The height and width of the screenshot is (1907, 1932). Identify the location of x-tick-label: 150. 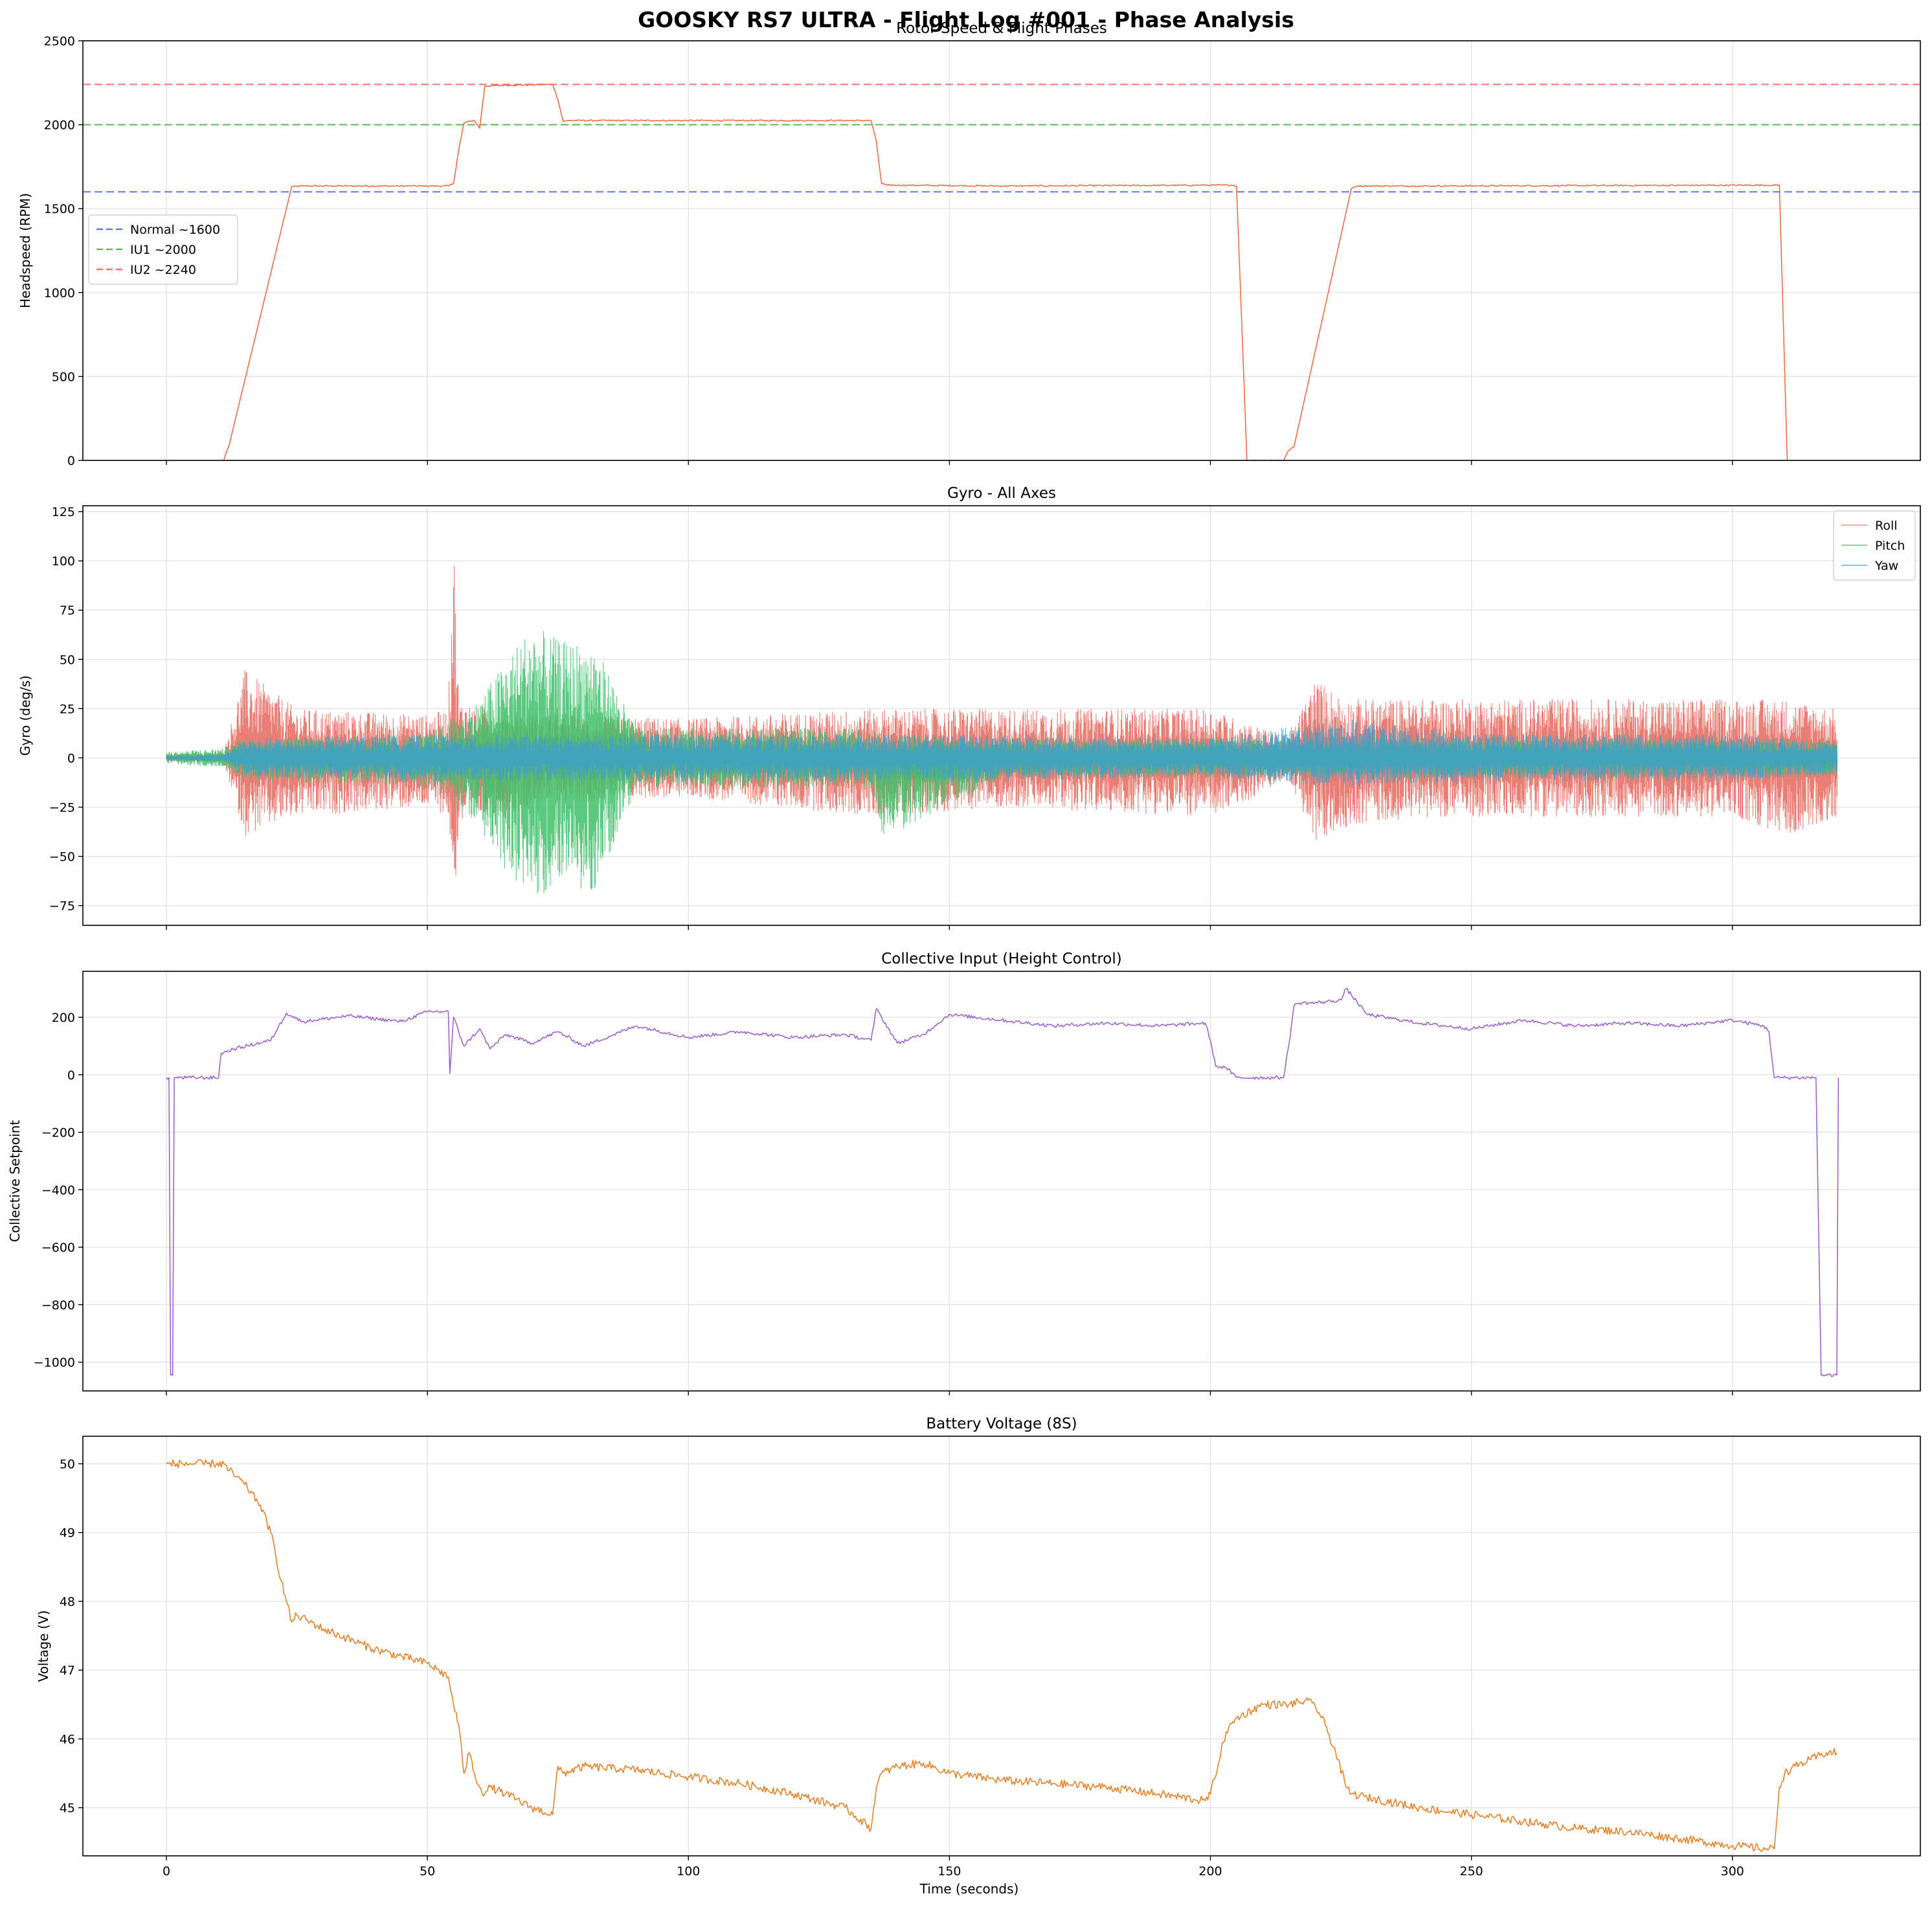
(949, 1871).